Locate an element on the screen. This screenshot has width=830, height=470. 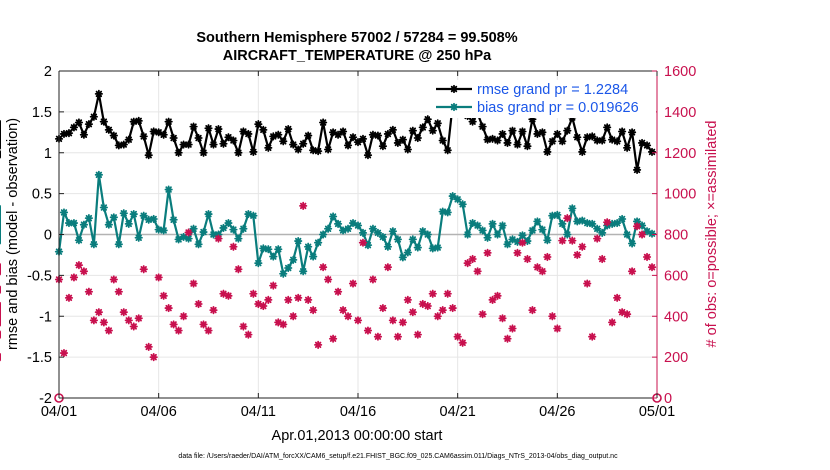
y2-tick-label: 1000 is located at coordinates (680, 195).